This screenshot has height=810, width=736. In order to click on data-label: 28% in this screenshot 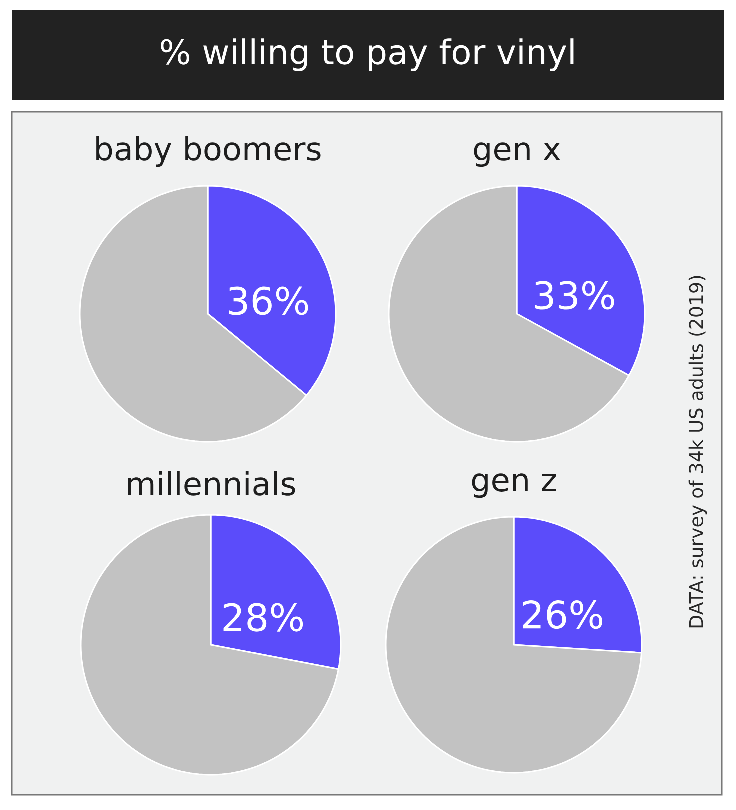, I will do `click(264, 617)`.